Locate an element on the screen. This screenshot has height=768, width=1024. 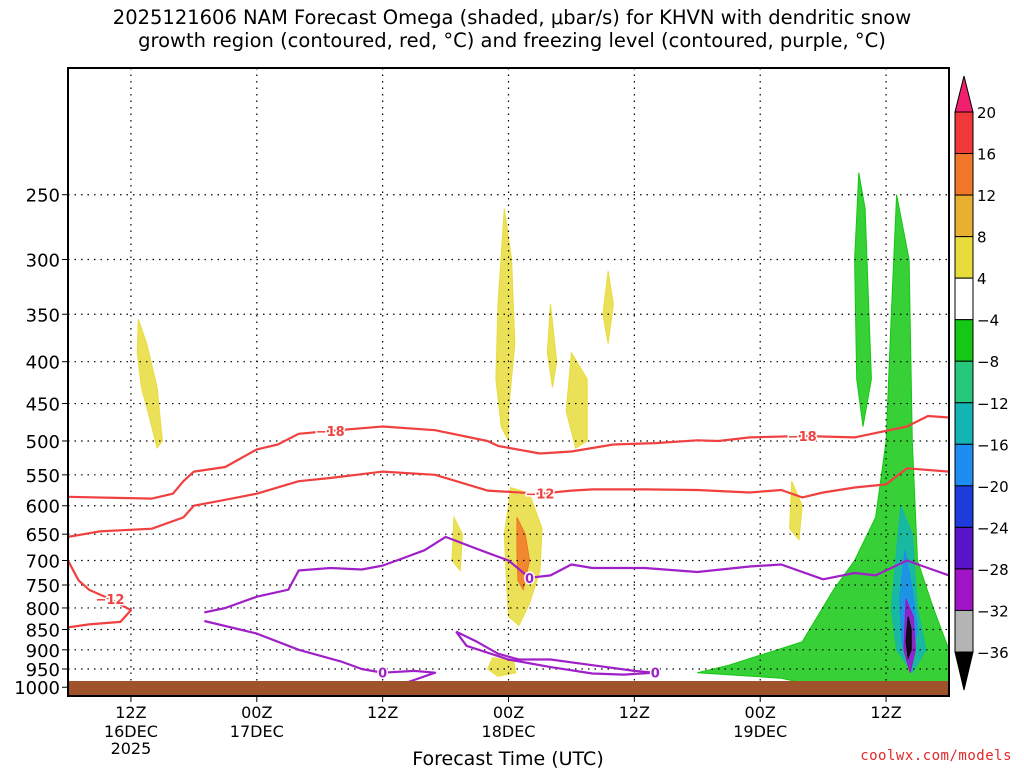
omega-blob-19z-core is located at coordinates (908, 638).